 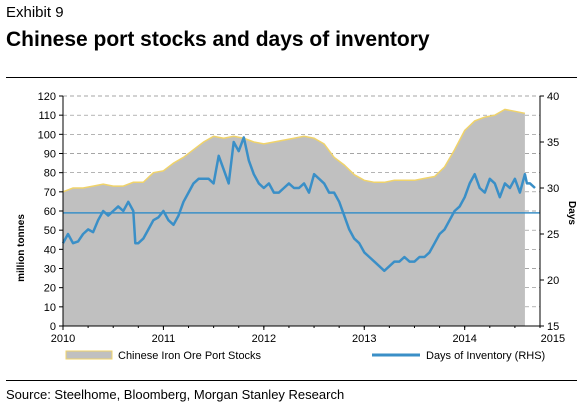 What do you see at coordinates (50, 289) in the screenshot?
I see `y-left-tick-label: 20` at bounding box center [50, 289].